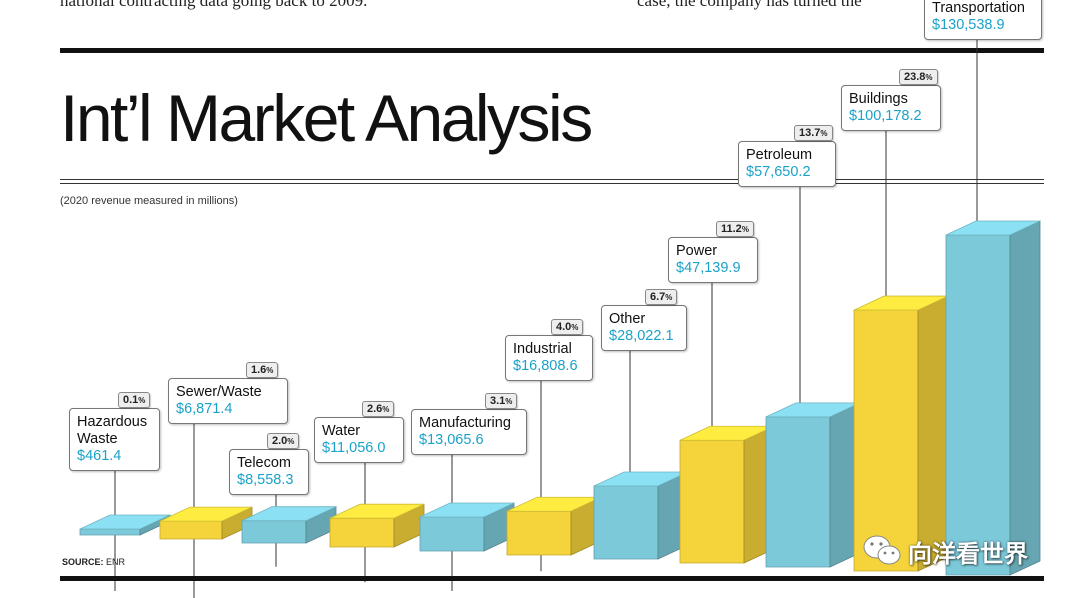 The height and width of the screenshot is (598, 1080). I want to click on bar-front-water, so click(362, 532).